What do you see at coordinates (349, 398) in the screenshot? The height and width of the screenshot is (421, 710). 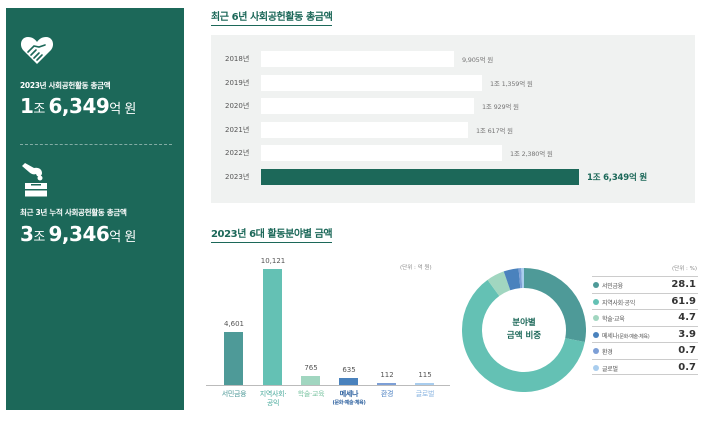 I see `column-category-label: 메세나 (문화·예술·체육)` at bounding box center [349, 398].